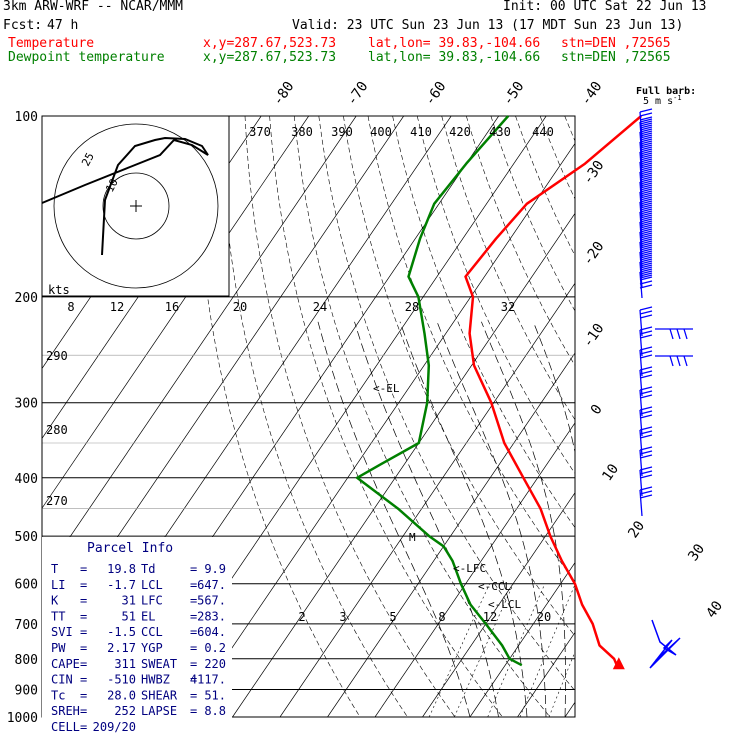 Image resolution: width=740 pixels, height=740 pixels. What do you see at coordinates (148, 569) in the screenshot?
I see `parcel-info-key: Td` at bounding box center [148, 569].